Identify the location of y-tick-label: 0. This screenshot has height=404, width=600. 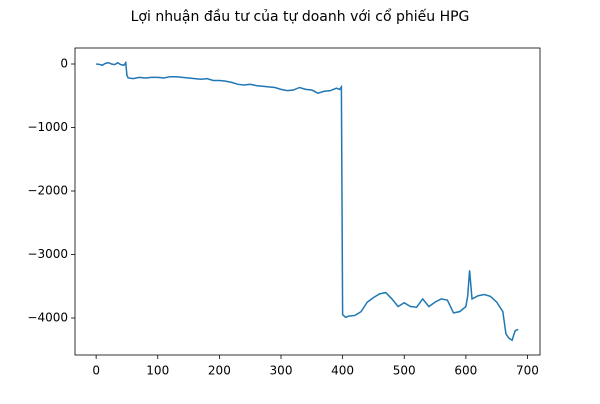
(64, 64).